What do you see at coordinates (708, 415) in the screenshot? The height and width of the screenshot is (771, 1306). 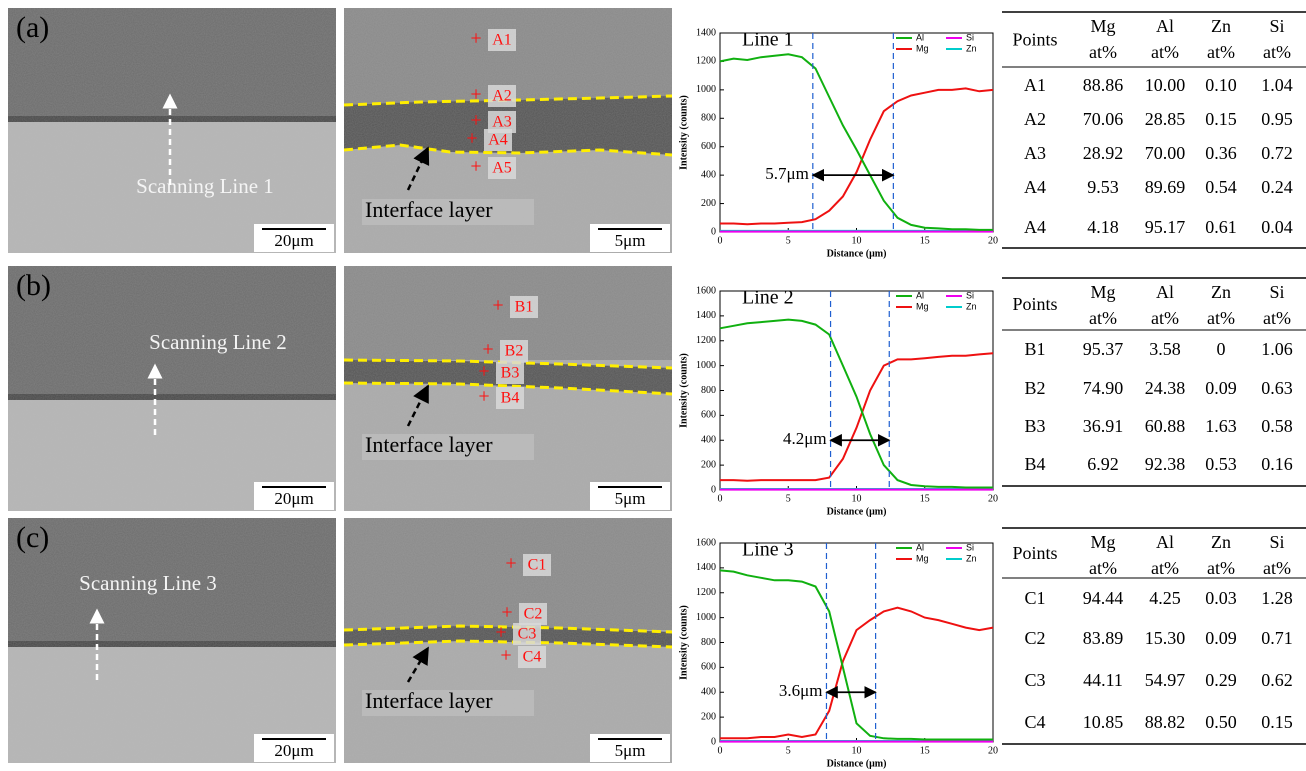 I see `y-tick-label: 600` at bounding box center [708, 415].